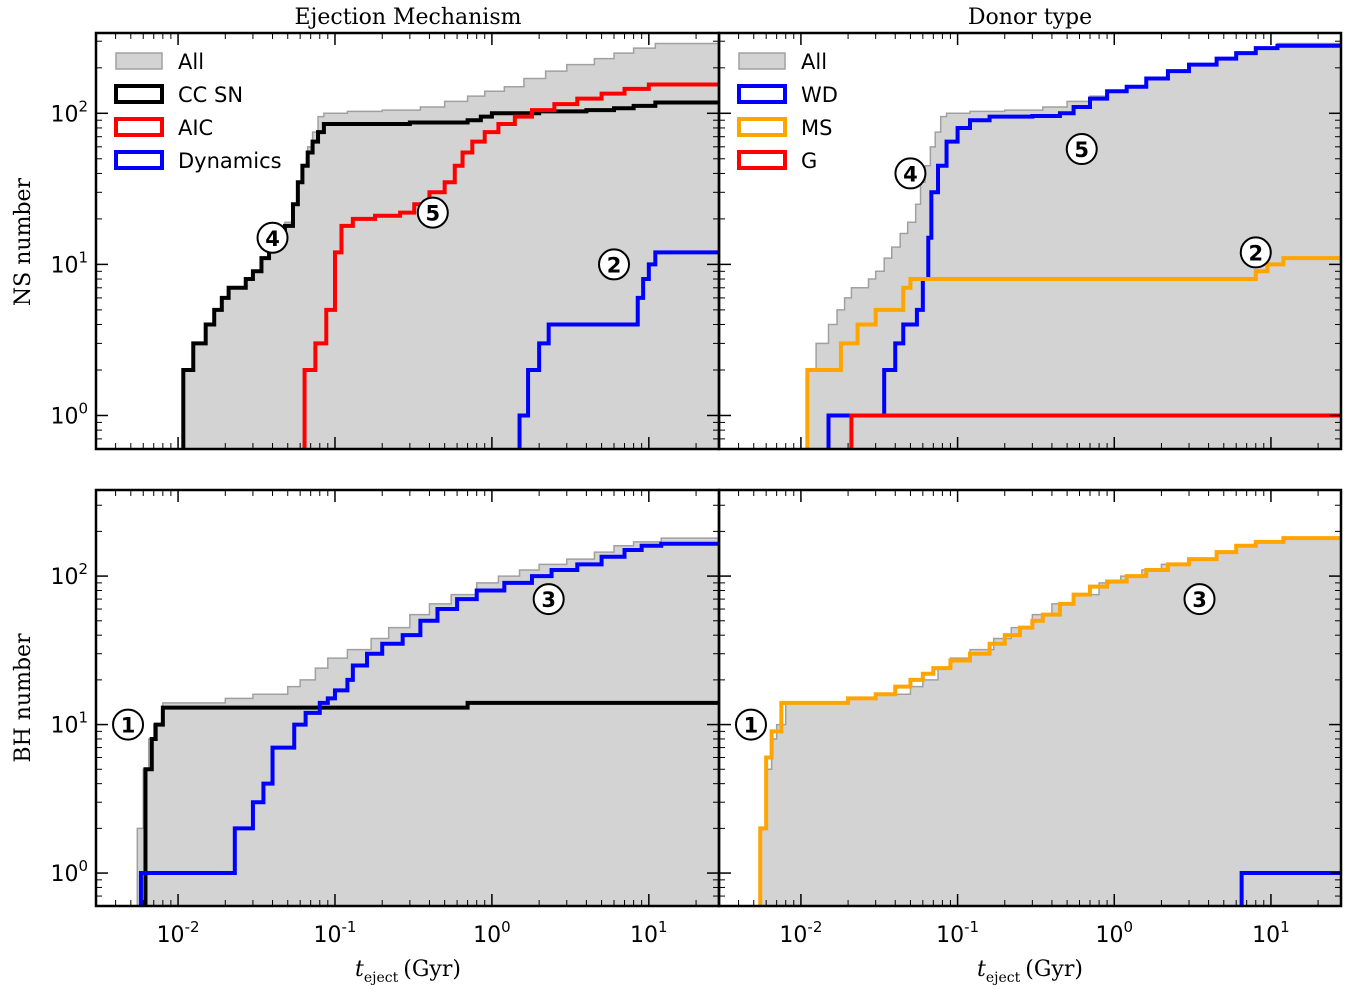  I want to click on series-dynamics-ns-mechanism, so click(618, 349).